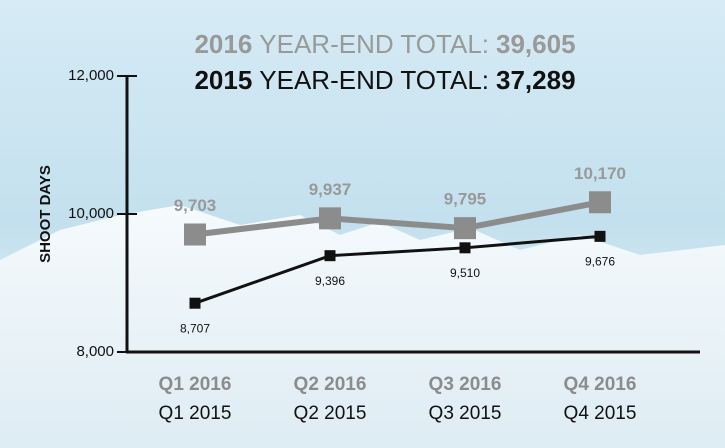 Image resolution: width=725 pixels, height=448 pixels. I want to click on data-label: 8,707, so click(195, 328).